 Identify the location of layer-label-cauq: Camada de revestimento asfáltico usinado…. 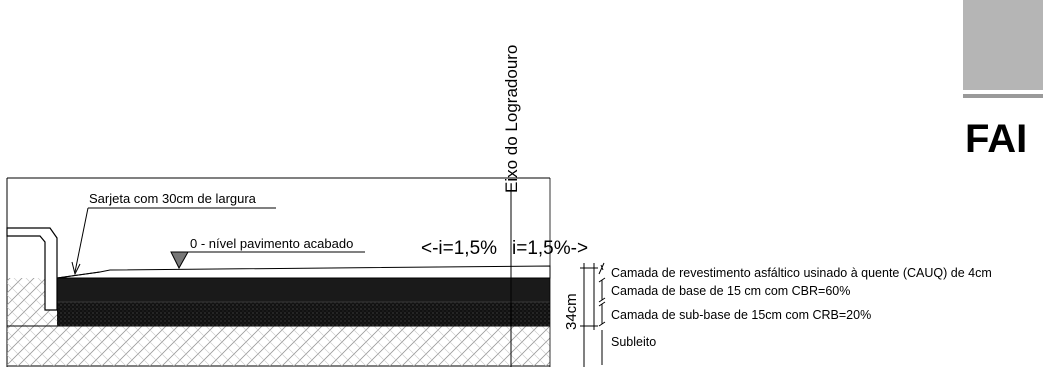
(801, 273).